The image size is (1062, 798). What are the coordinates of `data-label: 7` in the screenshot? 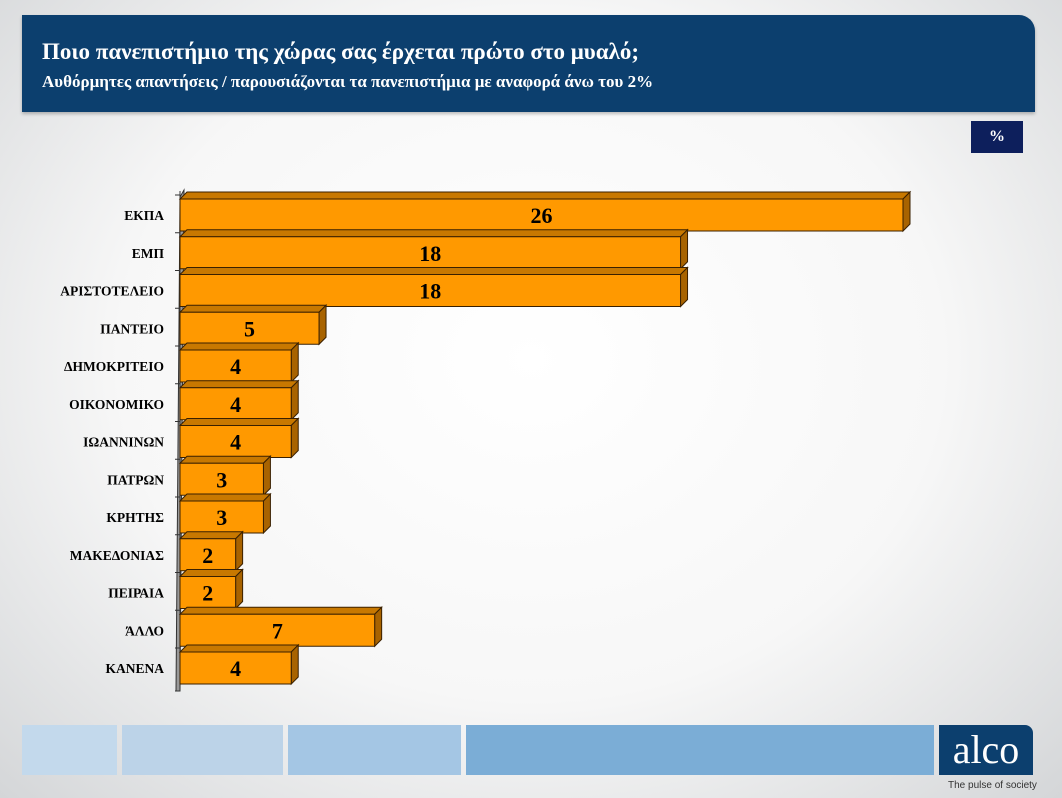 It's located at (277, 630).